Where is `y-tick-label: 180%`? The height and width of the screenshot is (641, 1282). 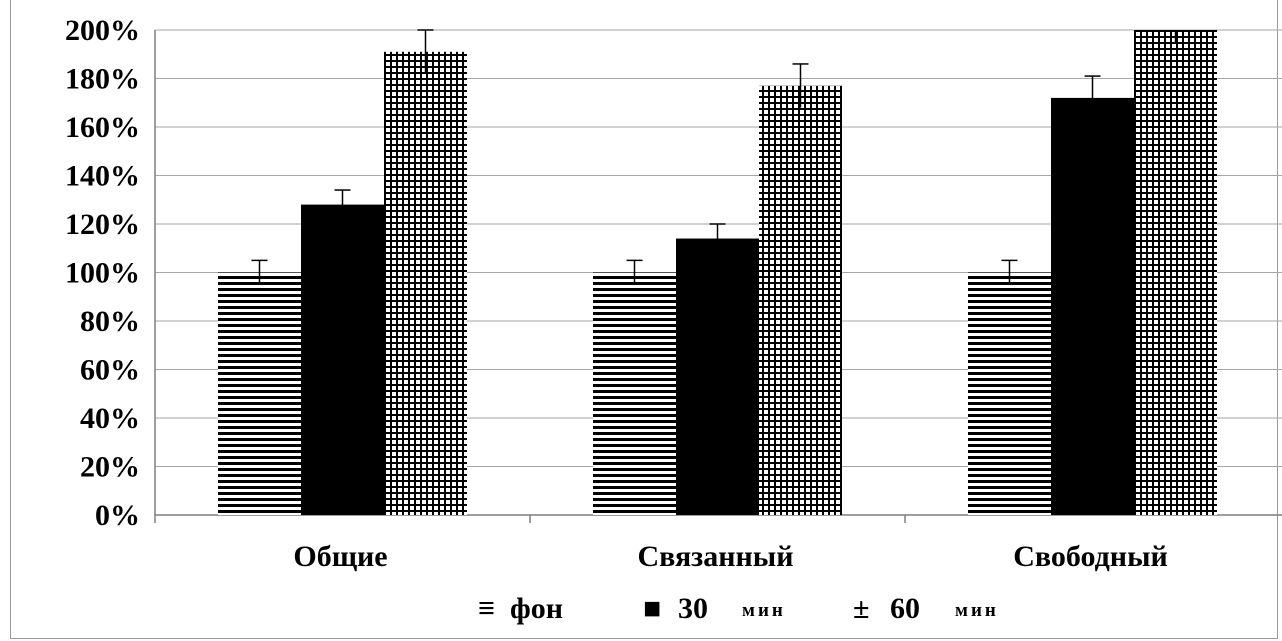 y-tick-label: 180% is located at coordinates (102, 79).